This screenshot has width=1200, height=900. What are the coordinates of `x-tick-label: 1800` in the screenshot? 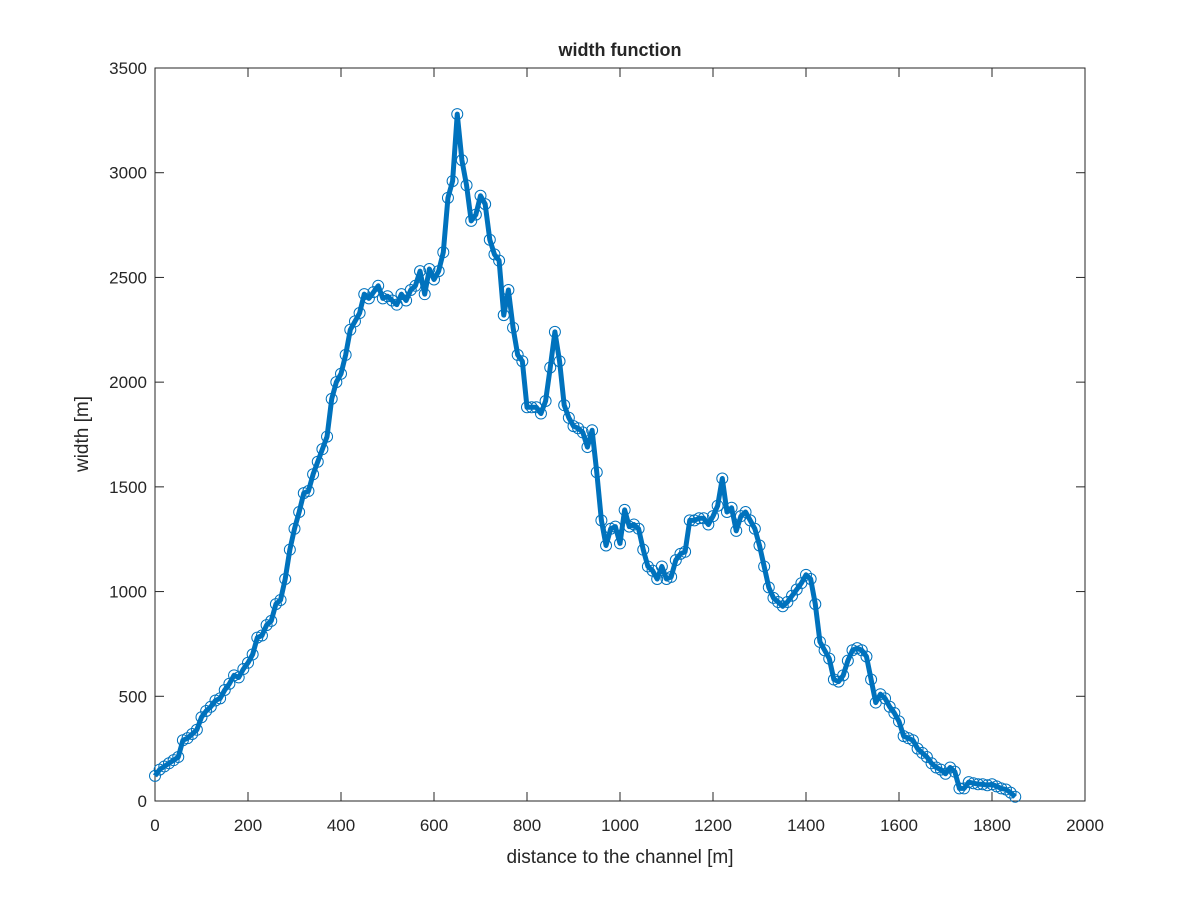 It's located at (992, 825).